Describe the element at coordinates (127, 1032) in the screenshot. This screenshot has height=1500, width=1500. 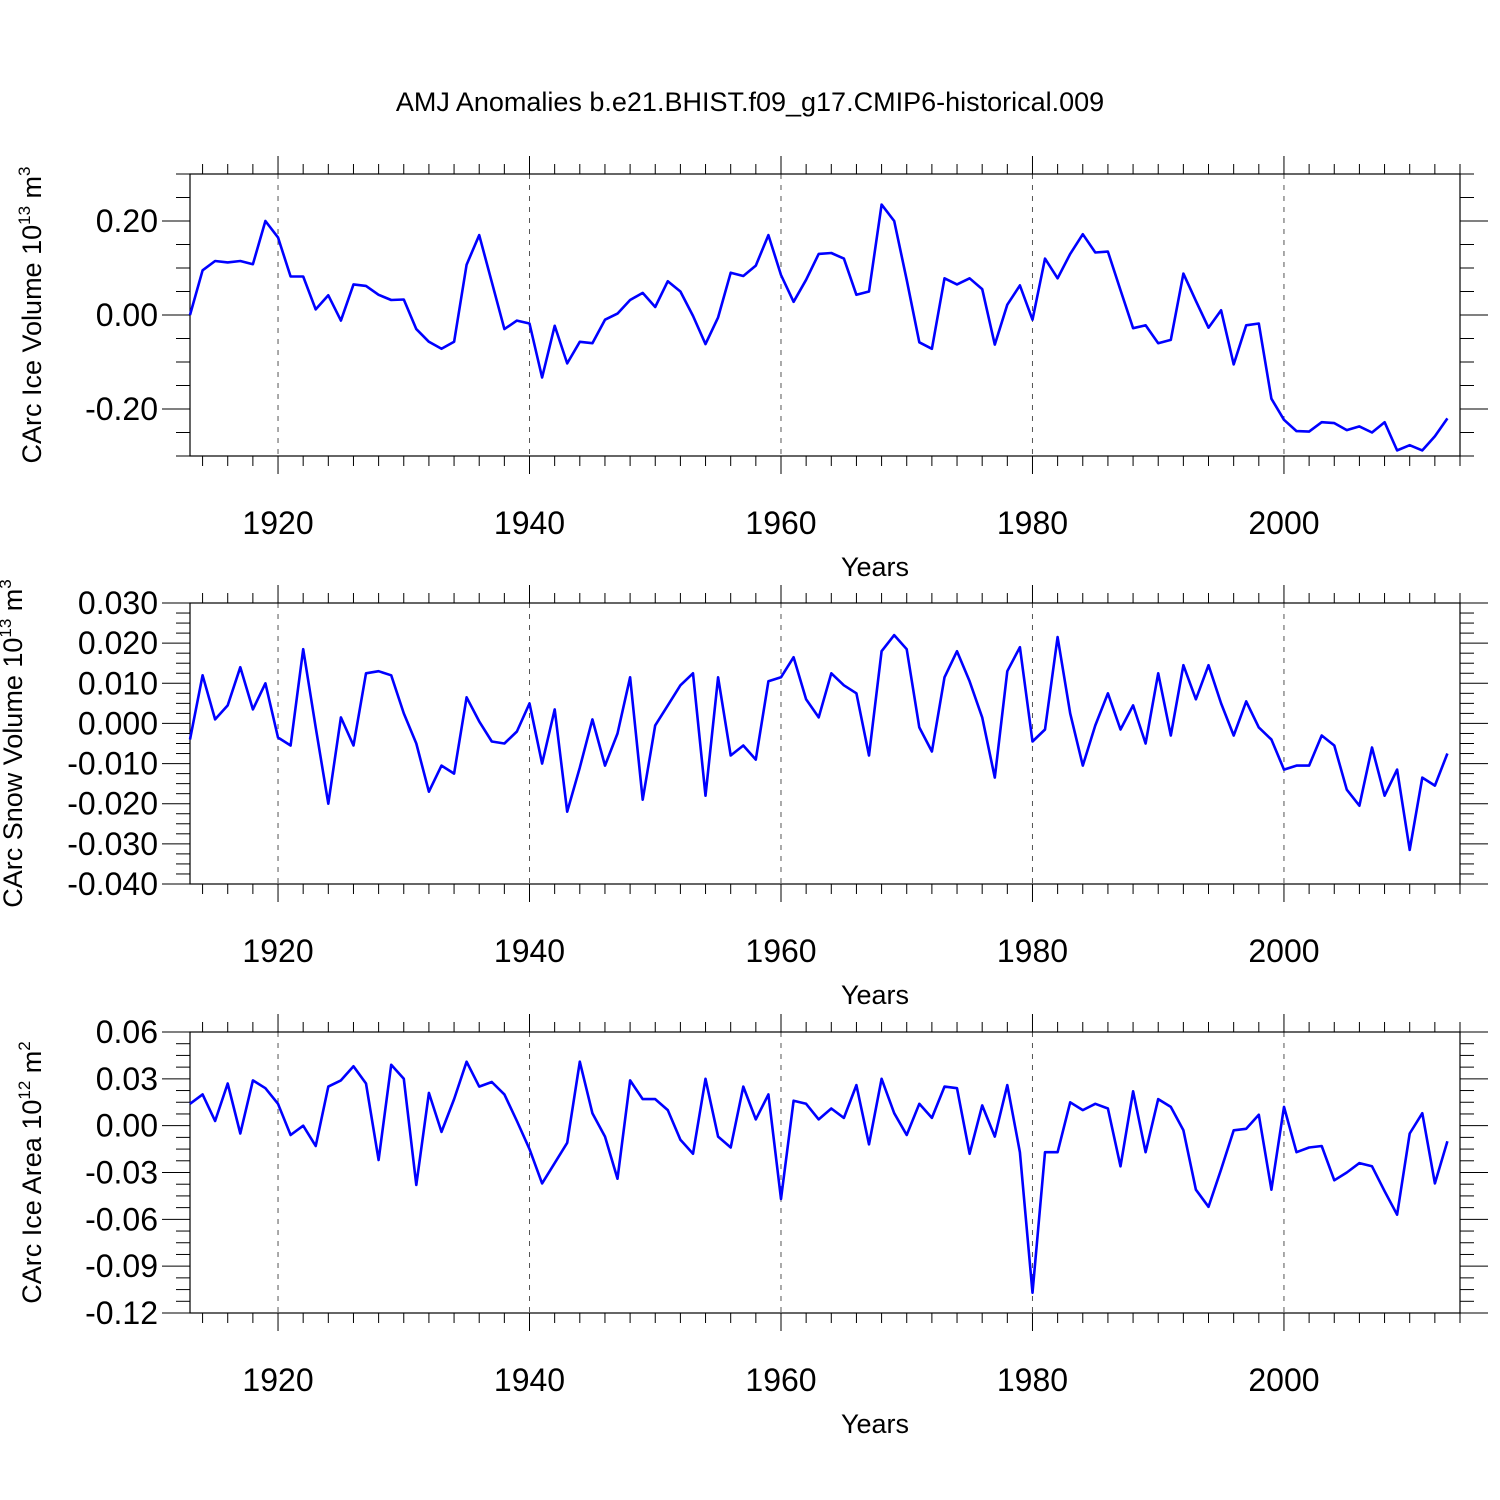
I see `y-tick-label: 0.06` at that location.